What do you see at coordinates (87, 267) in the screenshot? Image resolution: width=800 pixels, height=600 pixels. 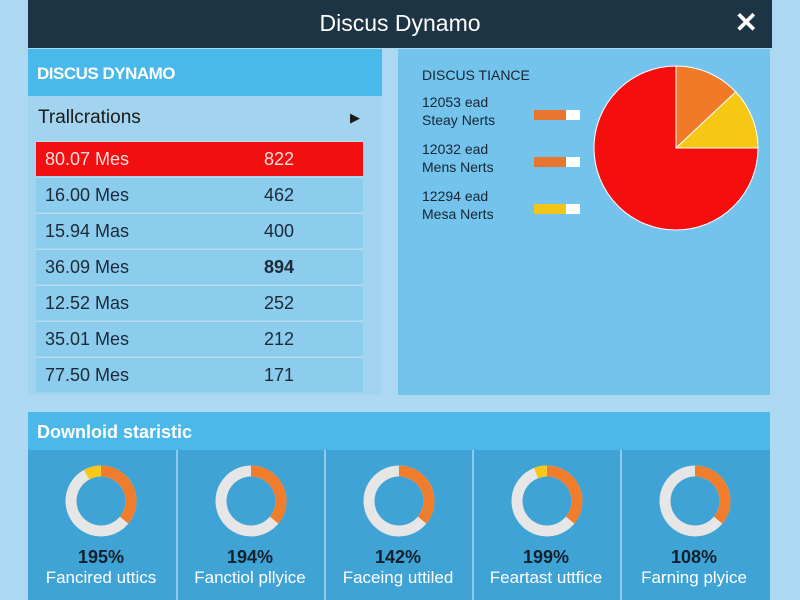 I see `row-label: 36.09 Mes` at bounding box center [87, 267].